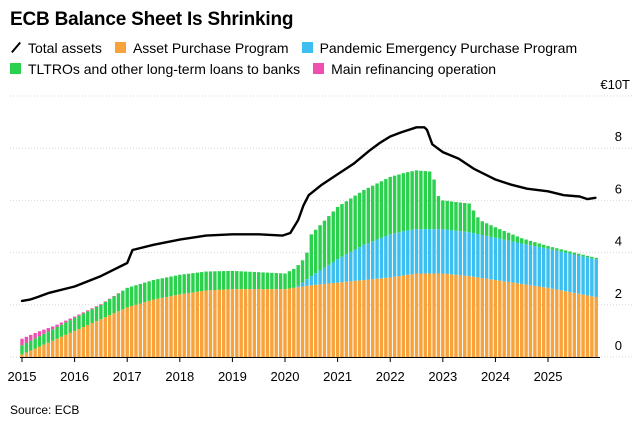 Image resolution: width=642 pixels, height=426 pixels. I want to click on legend-label: Total assets, so click(65, 47).